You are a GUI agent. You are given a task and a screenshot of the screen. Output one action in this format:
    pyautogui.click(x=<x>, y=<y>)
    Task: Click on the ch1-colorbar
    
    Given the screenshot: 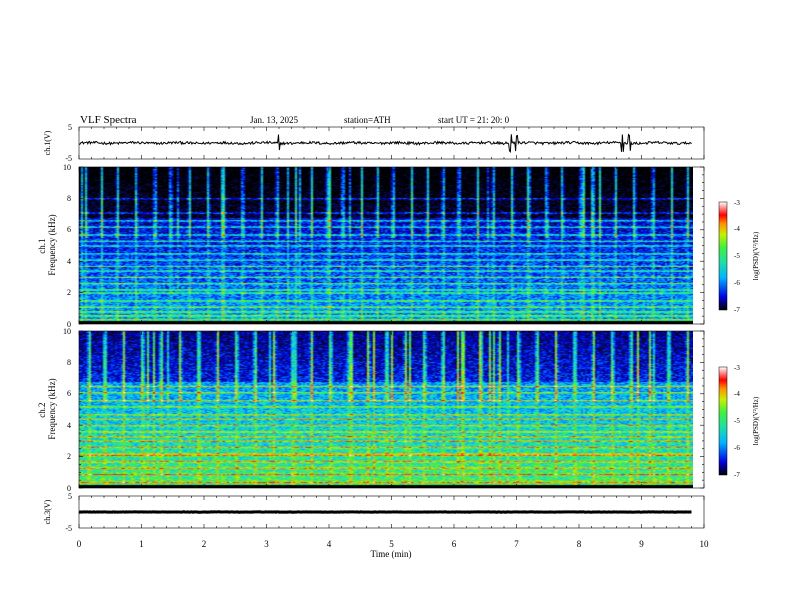 What is the action you would take?
    pyautogui.click(x=723, y=256)
    